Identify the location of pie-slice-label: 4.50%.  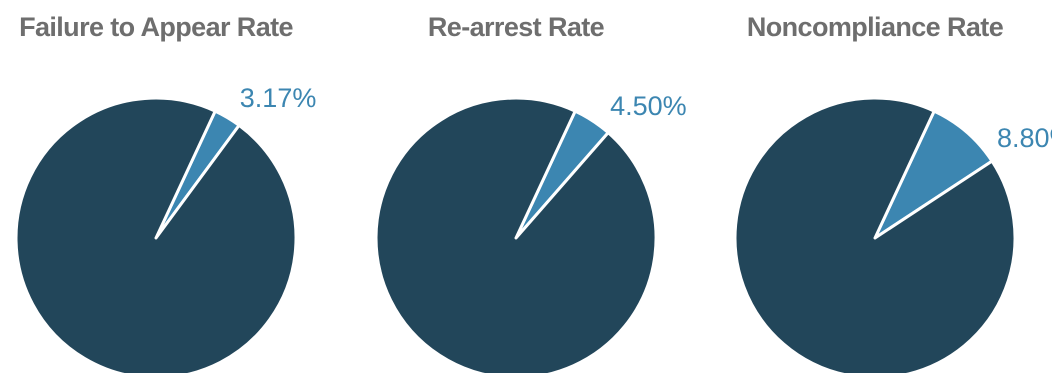
(648, 106).